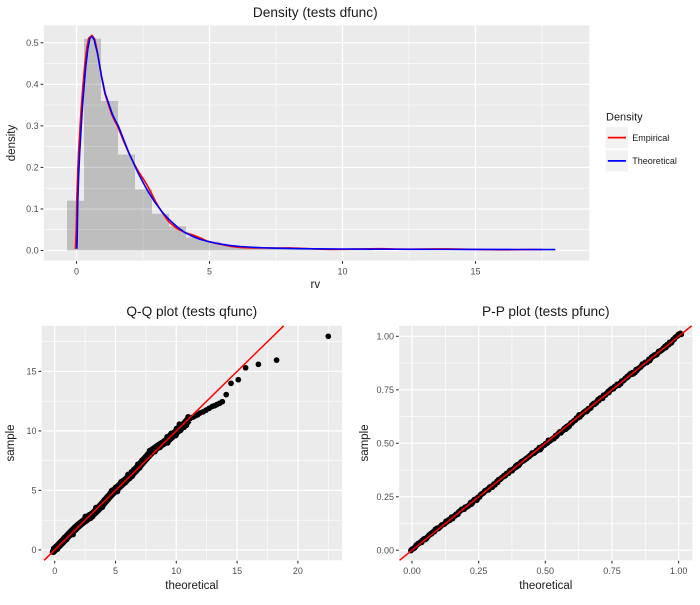 The height and width of the screenshot is (605, 700). I want to click on svg-text: P-P plot (tests pfunc), so click(546, 311).